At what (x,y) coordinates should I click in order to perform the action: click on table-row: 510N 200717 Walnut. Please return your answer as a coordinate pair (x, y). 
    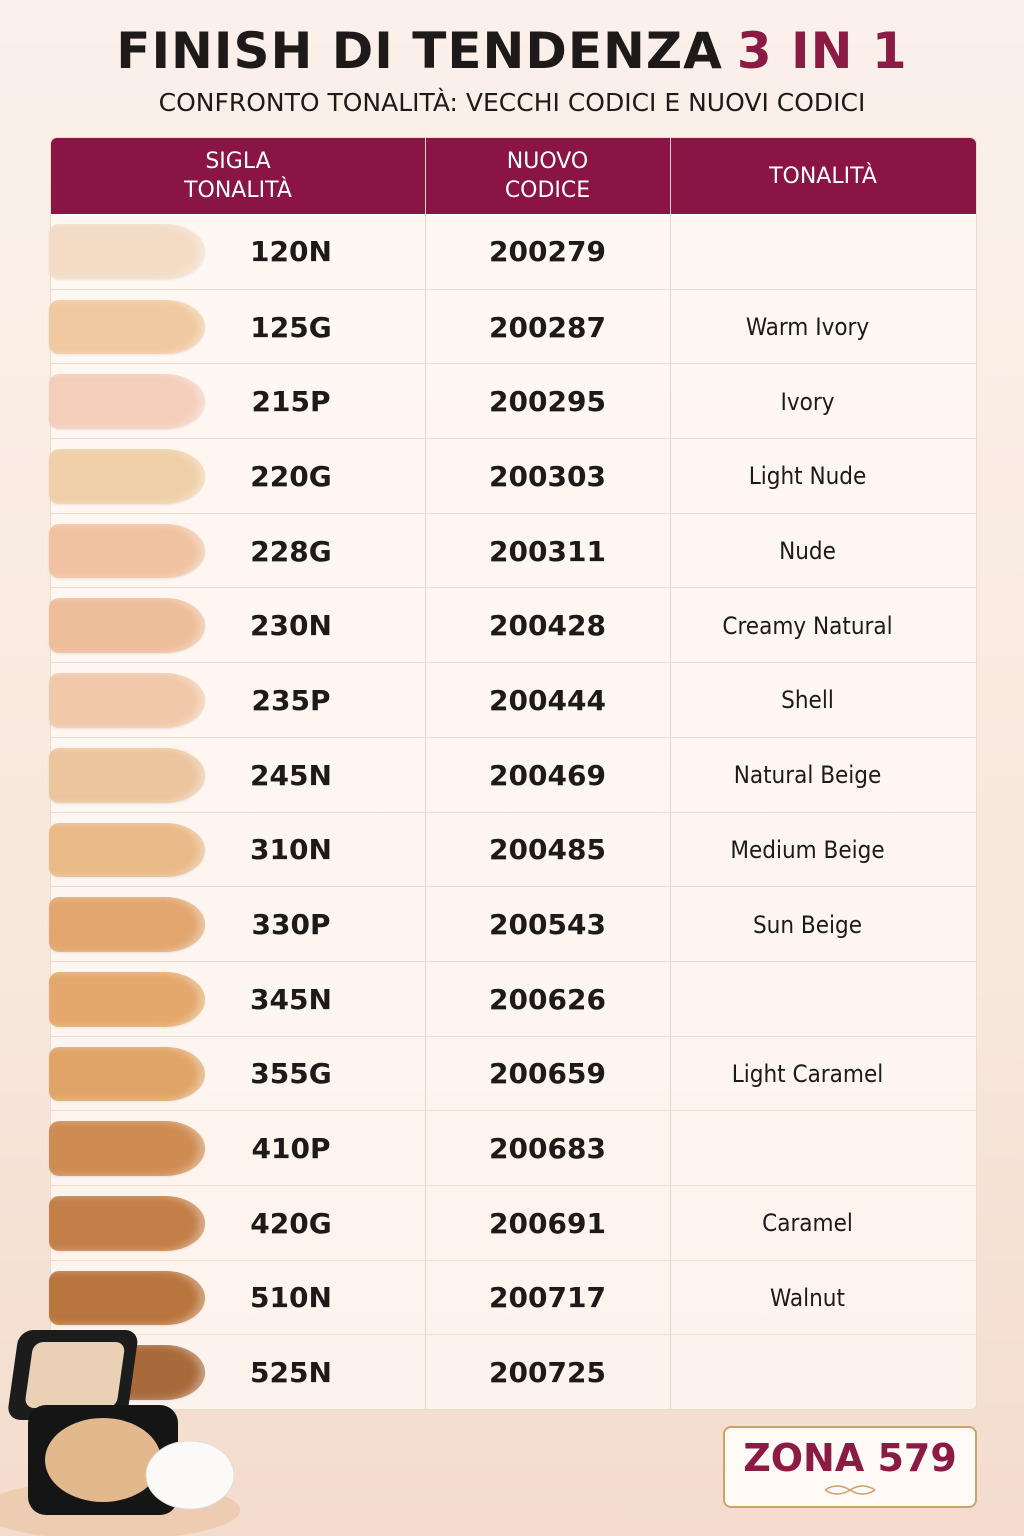
    Looking at the image, I should click on (512, 1297).